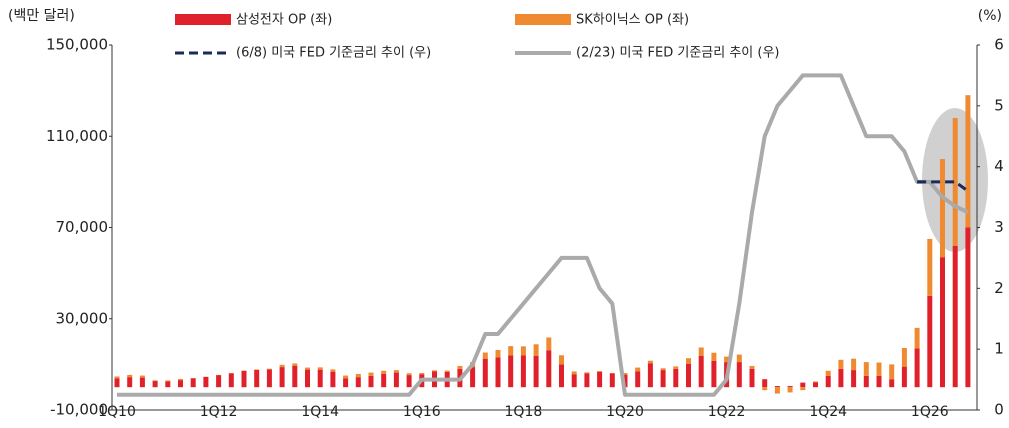 The image size is (1009, 428). Describe the element at coordinates (999, 288) in the screenshot. I see `y2-tick-label: 2` at that location.